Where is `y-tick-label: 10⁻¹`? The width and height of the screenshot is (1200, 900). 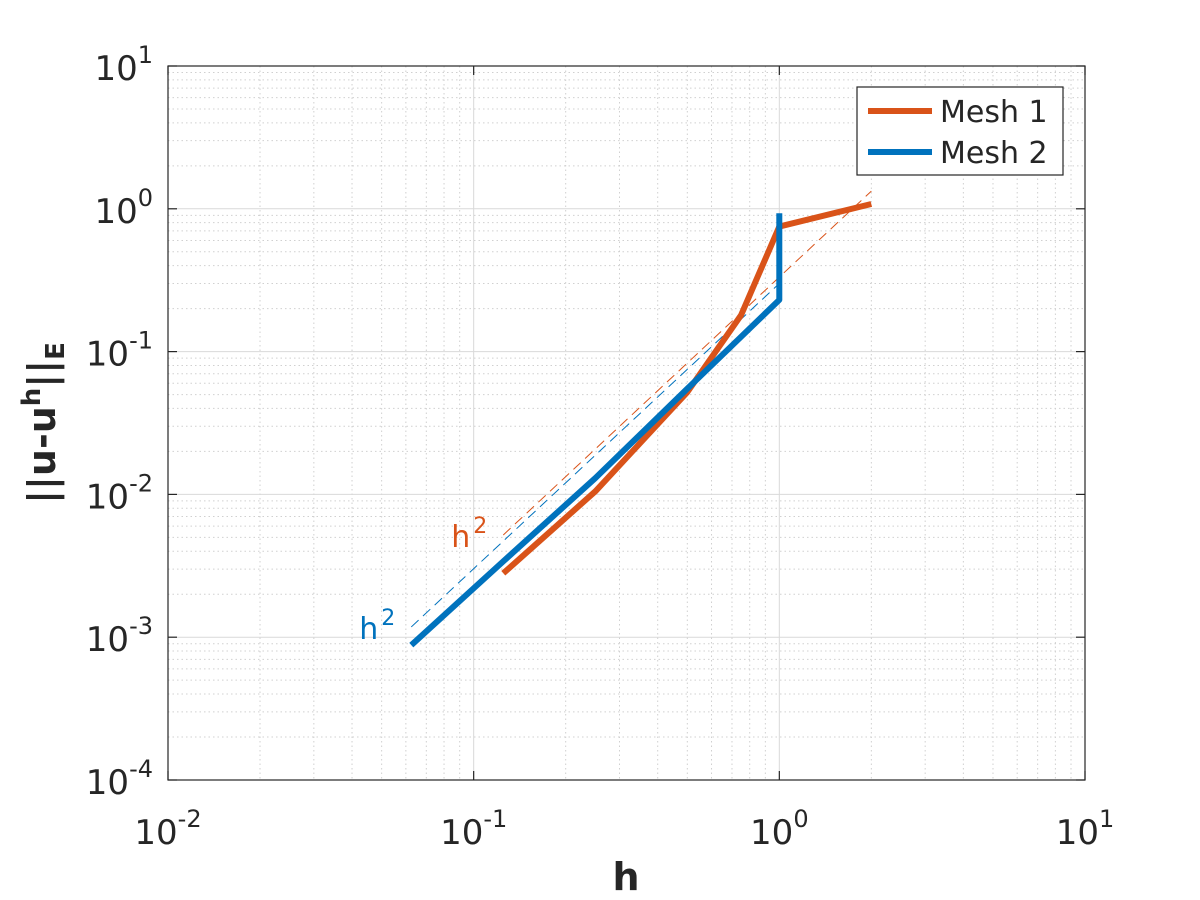 y-tick-label: 10⁻¹ is located at coordinates (119, 351).